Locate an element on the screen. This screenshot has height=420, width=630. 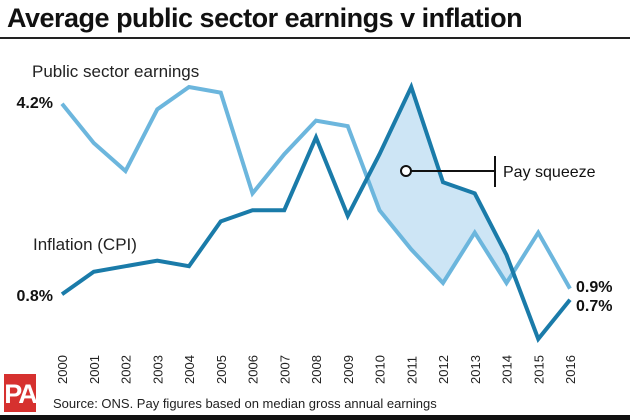
x-tick-label-2005: 2005 is located at coordinates (221, 369).